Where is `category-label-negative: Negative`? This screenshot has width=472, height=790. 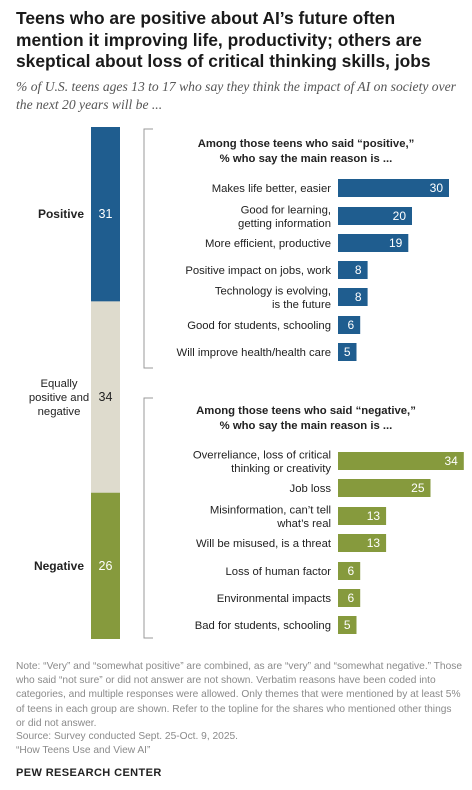 category-label-negative: Negative is located at coordinates (59, 566).